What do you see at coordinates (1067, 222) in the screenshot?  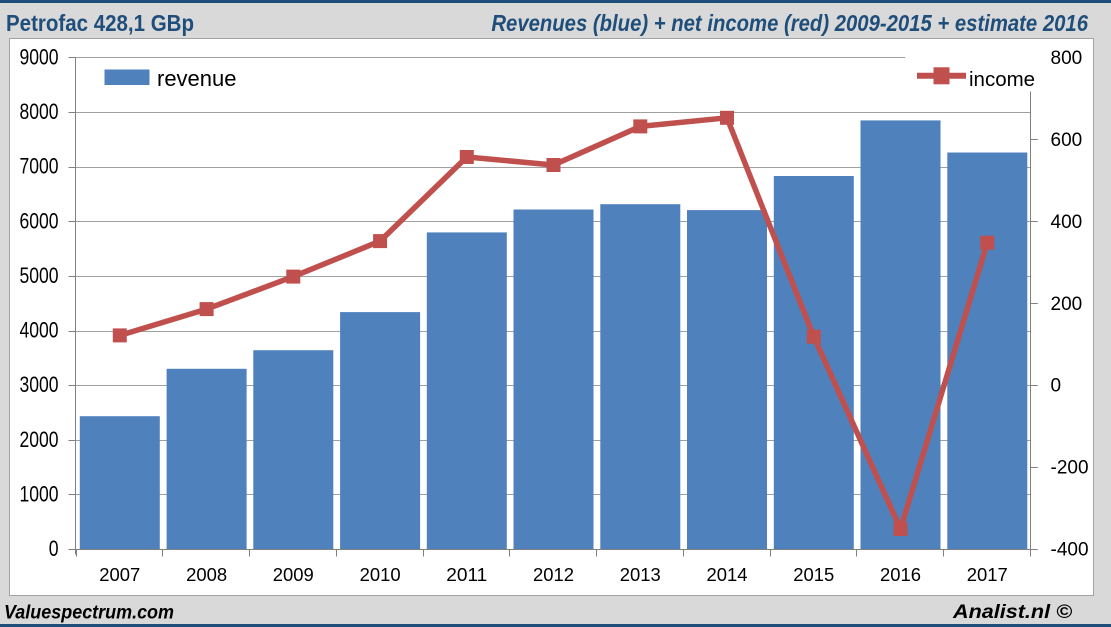 I see `svg-text: 400` at bounding box center [1067, 222].